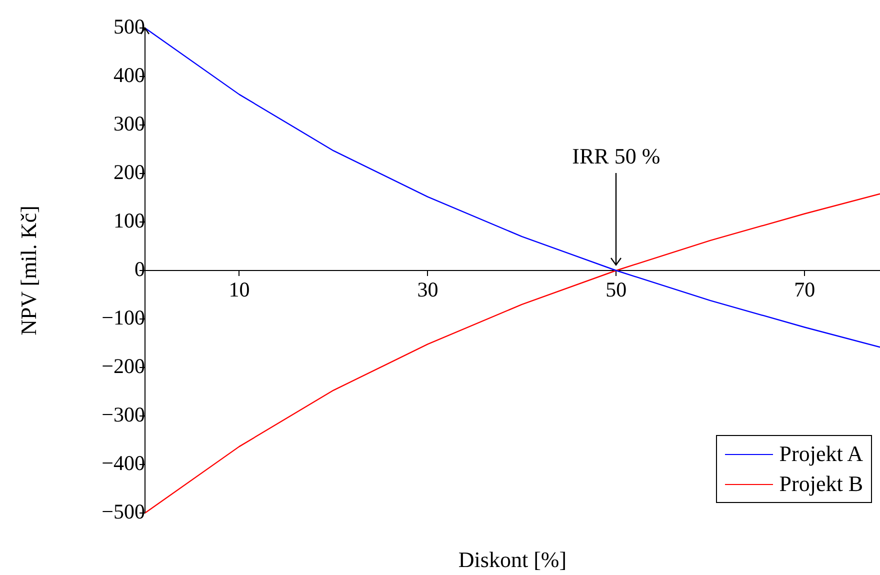  Describe the element at coordinates (123, 414) in the screenshot. I see `y-tick-label: −300` at that location.